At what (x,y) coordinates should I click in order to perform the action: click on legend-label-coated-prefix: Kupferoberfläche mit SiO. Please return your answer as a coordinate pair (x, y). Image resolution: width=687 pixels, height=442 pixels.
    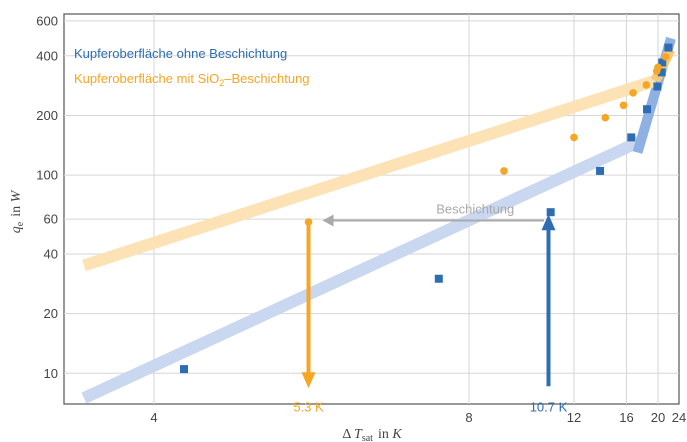
    Looking at the image, I should click on (146, 78).